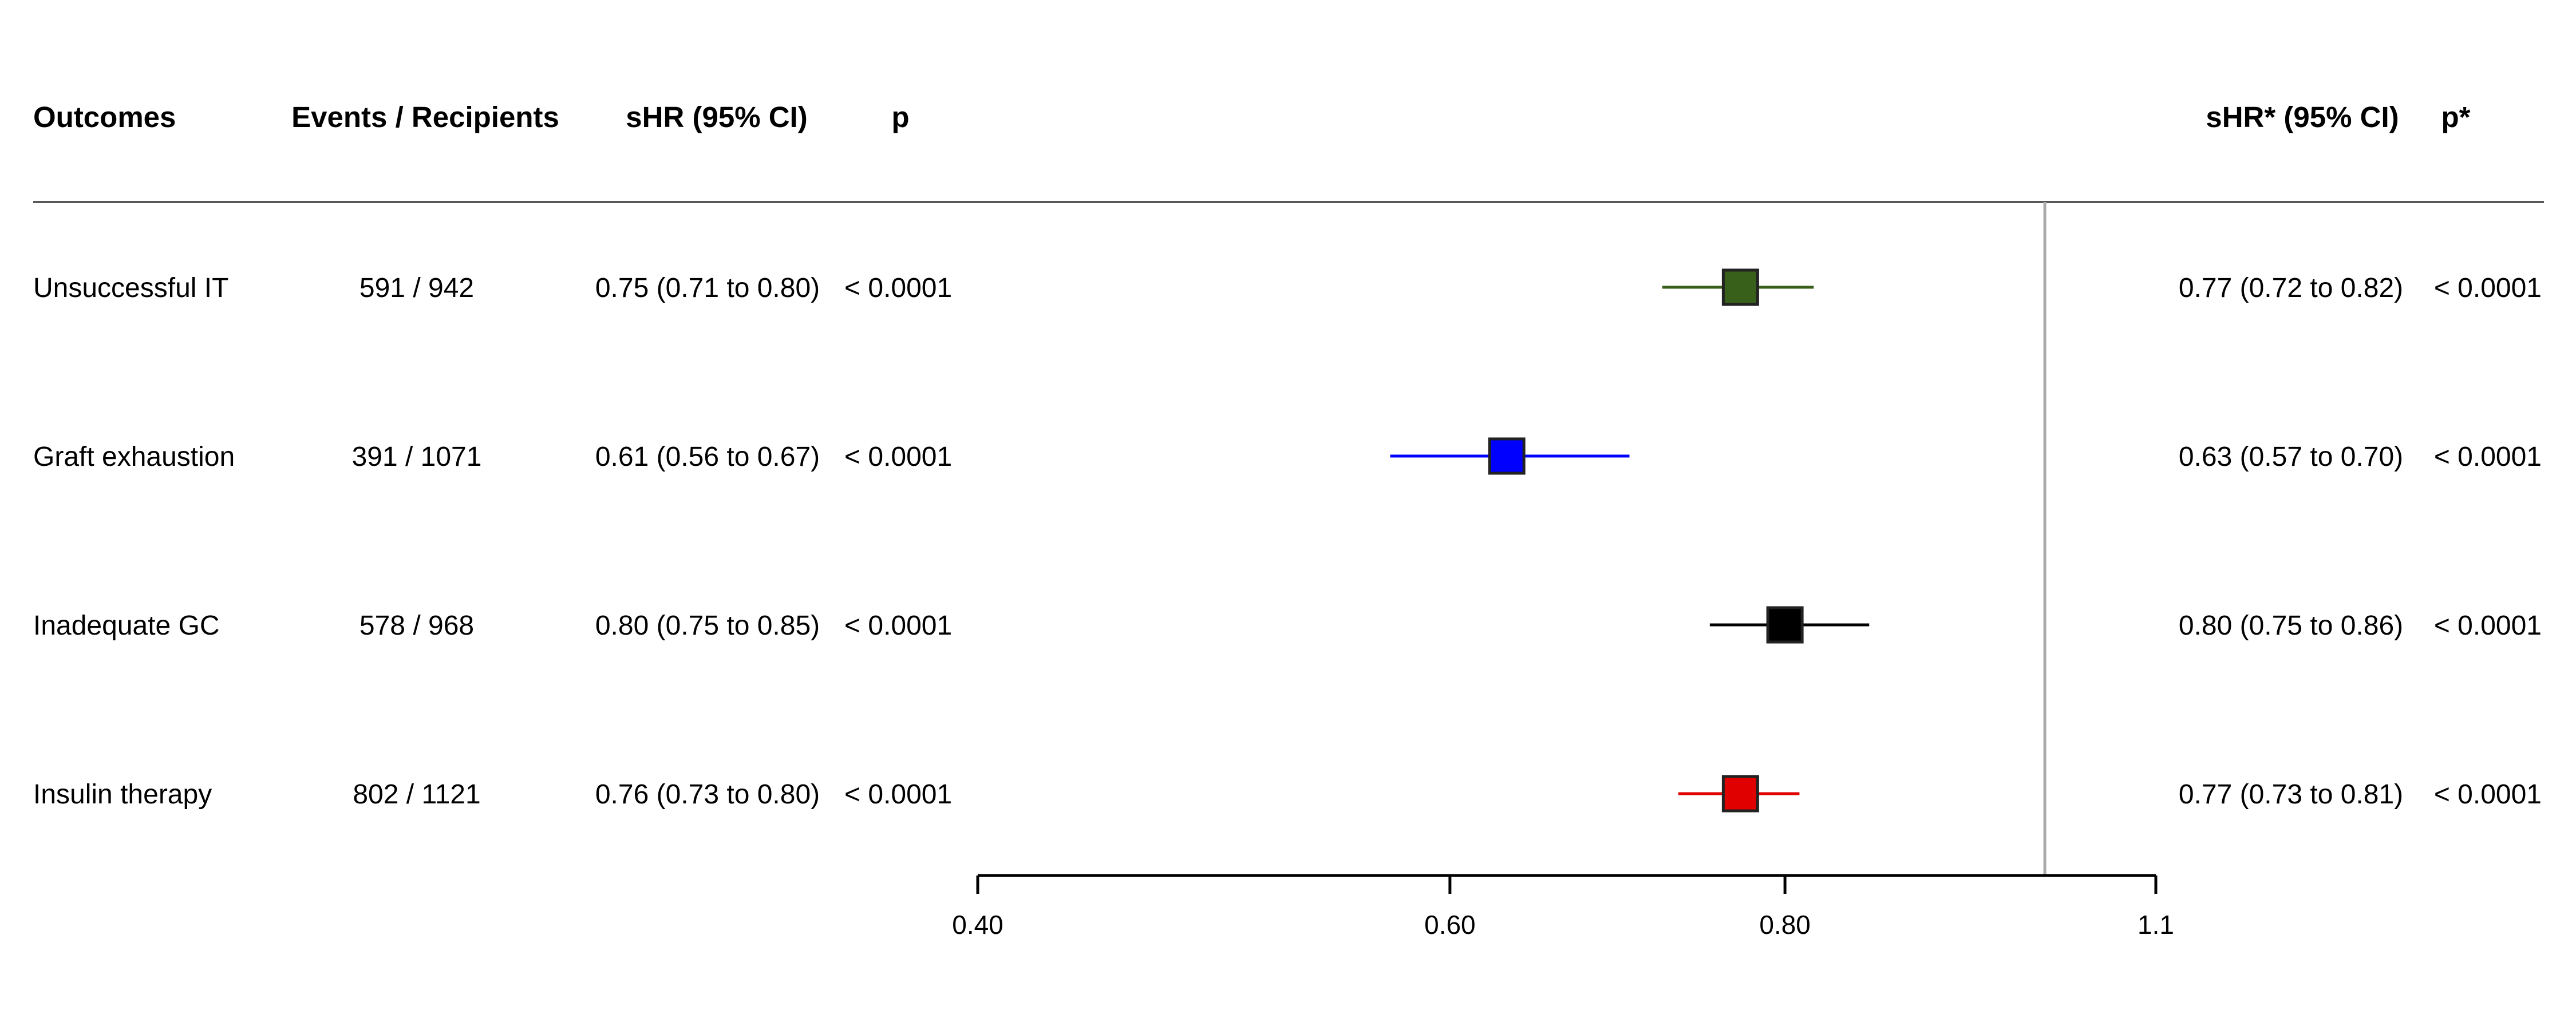  Describe the element at coordinates (425, 117) in the screenshot. I see `header-events: Events / Recipients` at that location.